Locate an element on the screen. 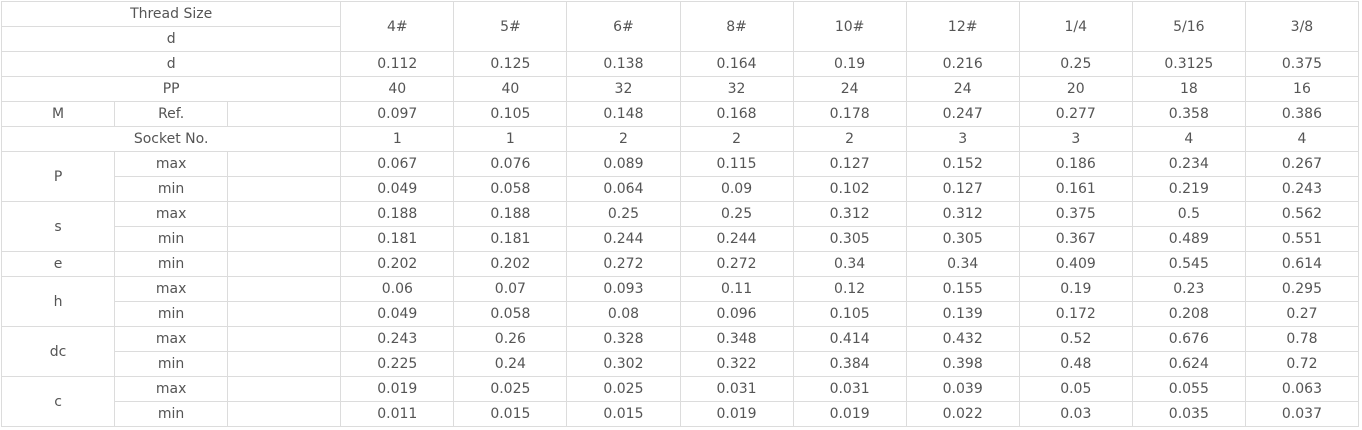 This screenshot has height=430, width=1362. value-cell: 0.386 is located at coordinates (1302, 114).